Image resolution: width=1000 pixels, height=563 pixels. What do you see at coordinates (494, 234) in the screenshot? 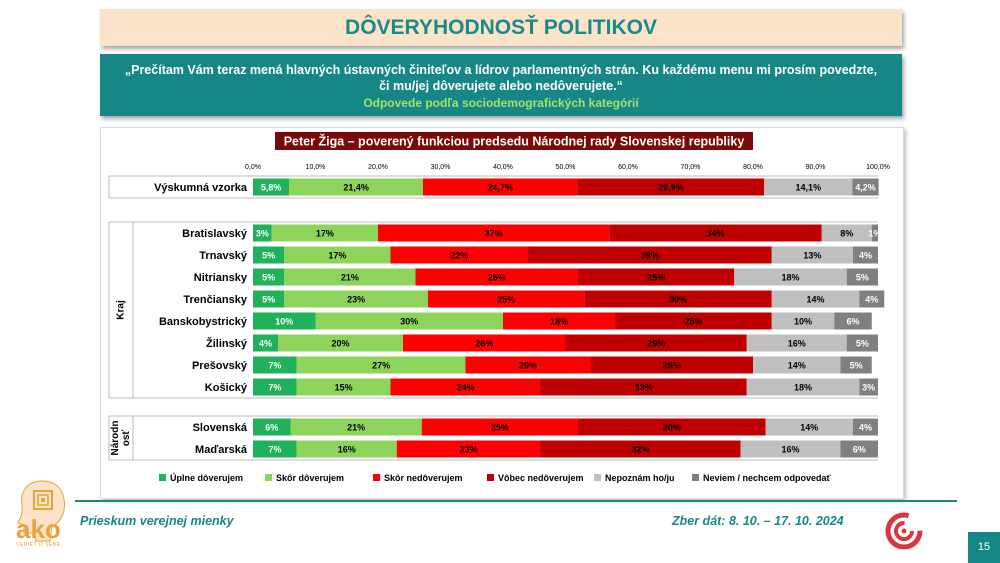
I see `data-label: 37%` at bounding box center [494, 234].